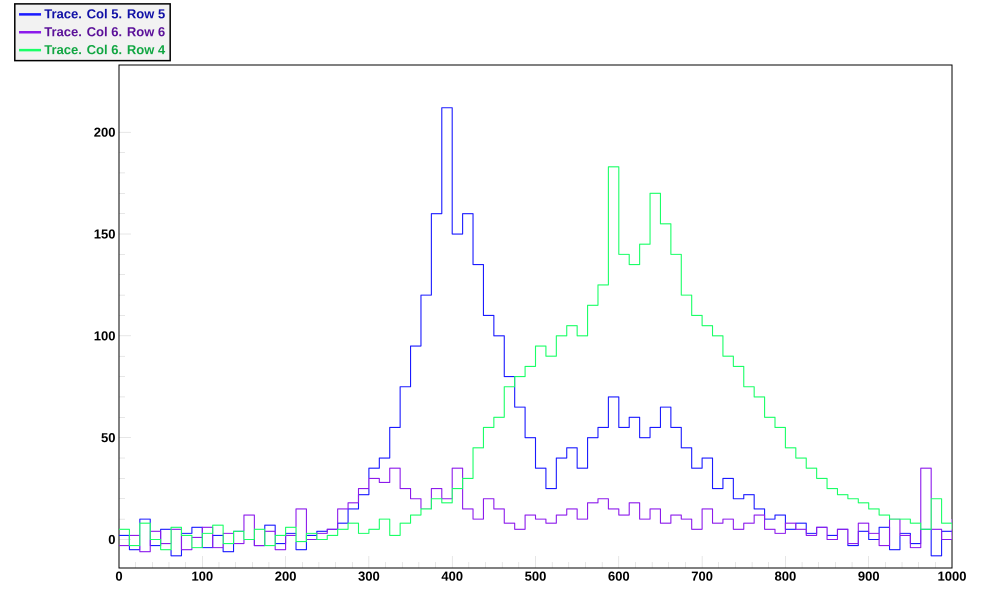 This screenshot has width=991, height=608. What do you see at coordinates (285, 576) in the screenshot?
I see `x-tick-label: 200` at bounding box center [285, 576].